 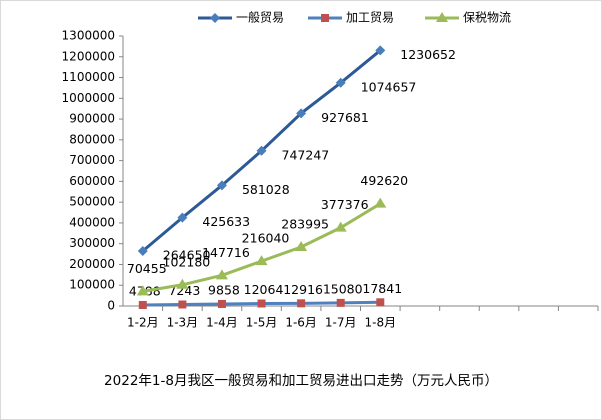 What do you see at coordinates (341, 323) in the screenshot?
I see `x-tick-label: 1-7月` at bounding box center [341, 323].